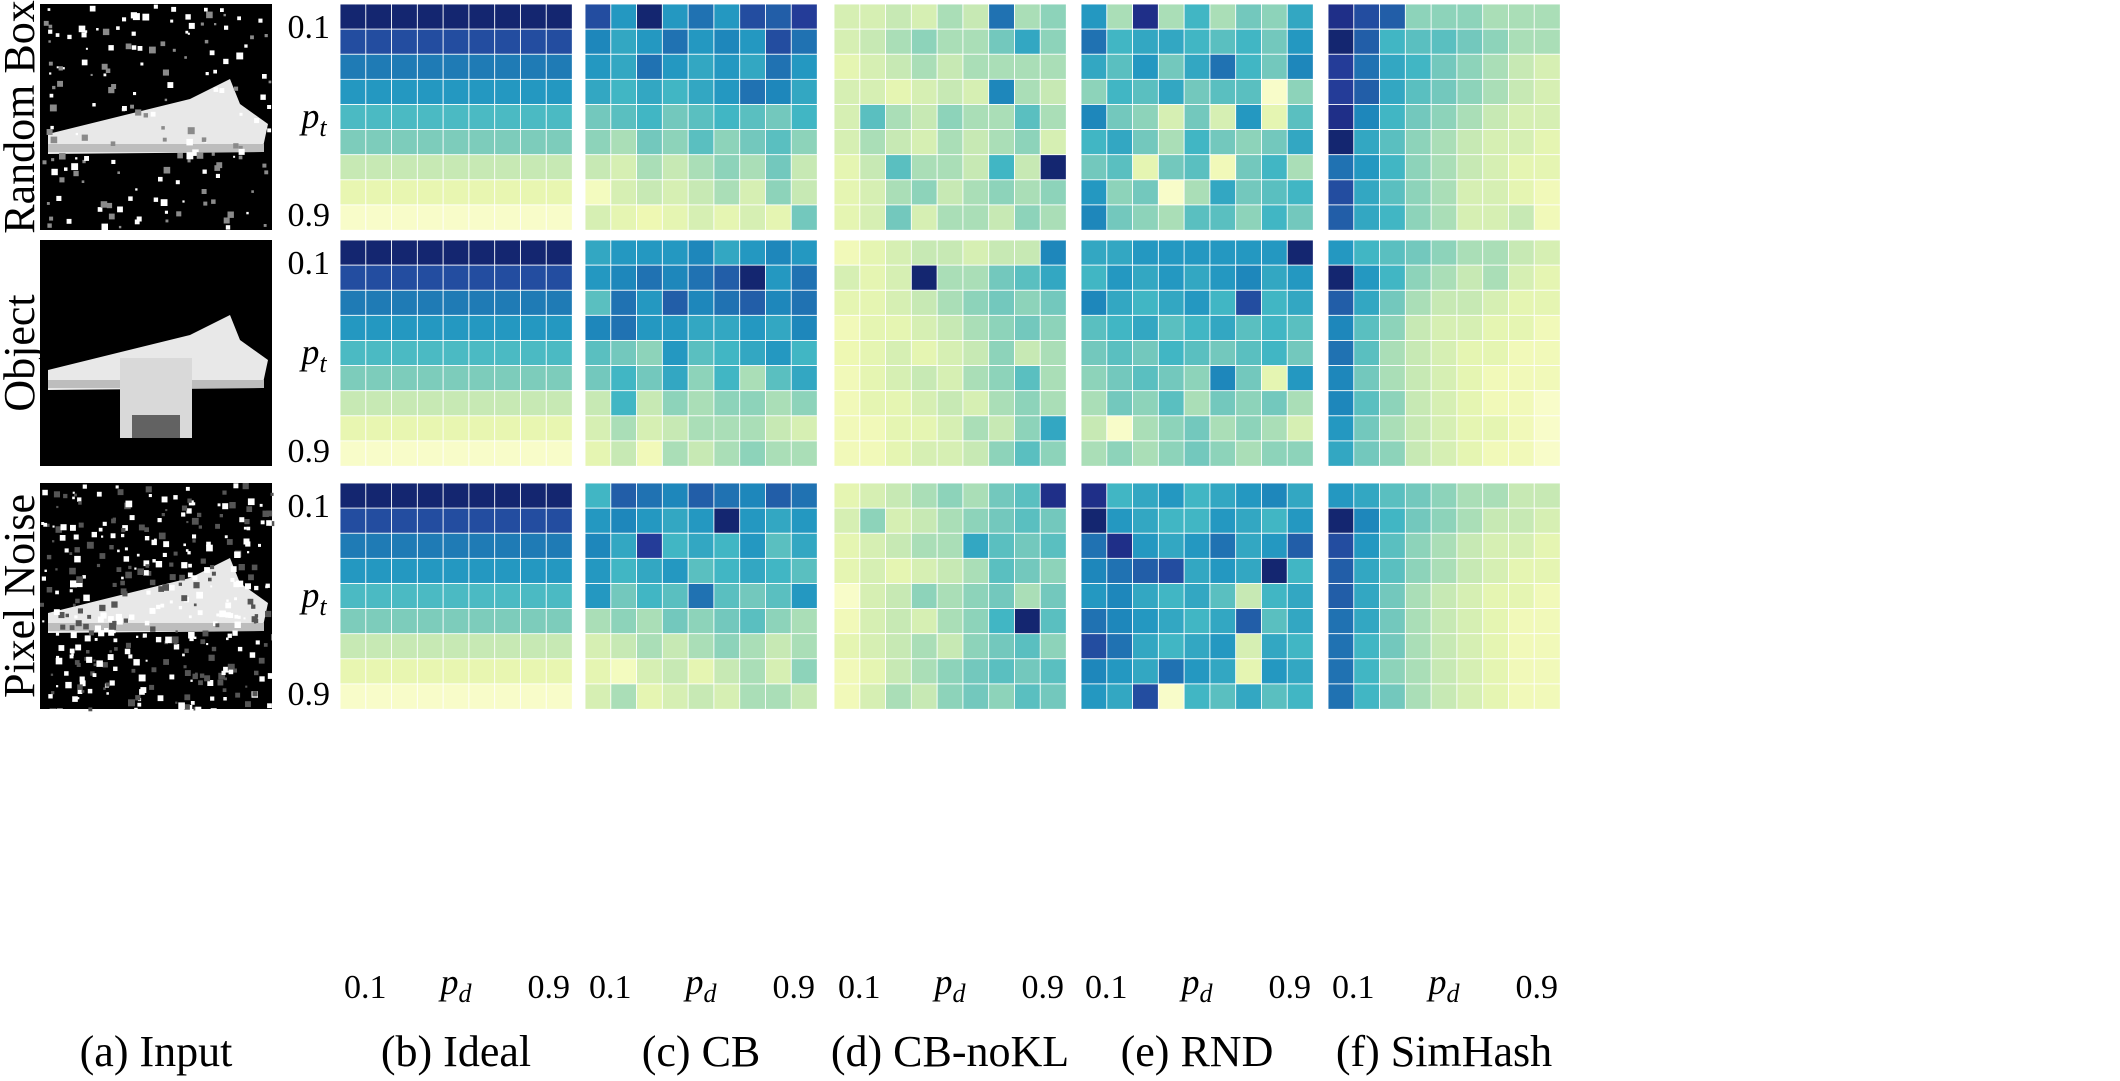  What do you see at coordinates (950, 353) in the screenshot?
I see `heatmap-object-cb-nokl` at bounding box center [950, 353].